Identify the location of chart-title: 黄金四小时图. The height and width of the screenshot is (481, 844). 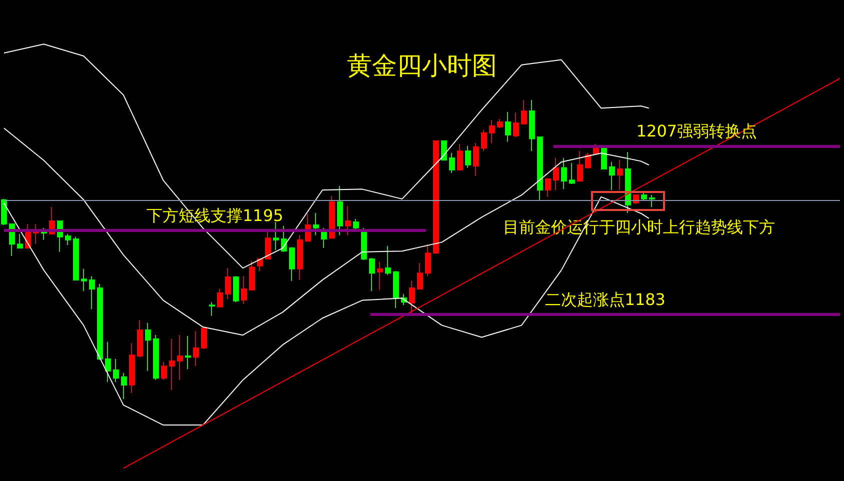
(422, 65).